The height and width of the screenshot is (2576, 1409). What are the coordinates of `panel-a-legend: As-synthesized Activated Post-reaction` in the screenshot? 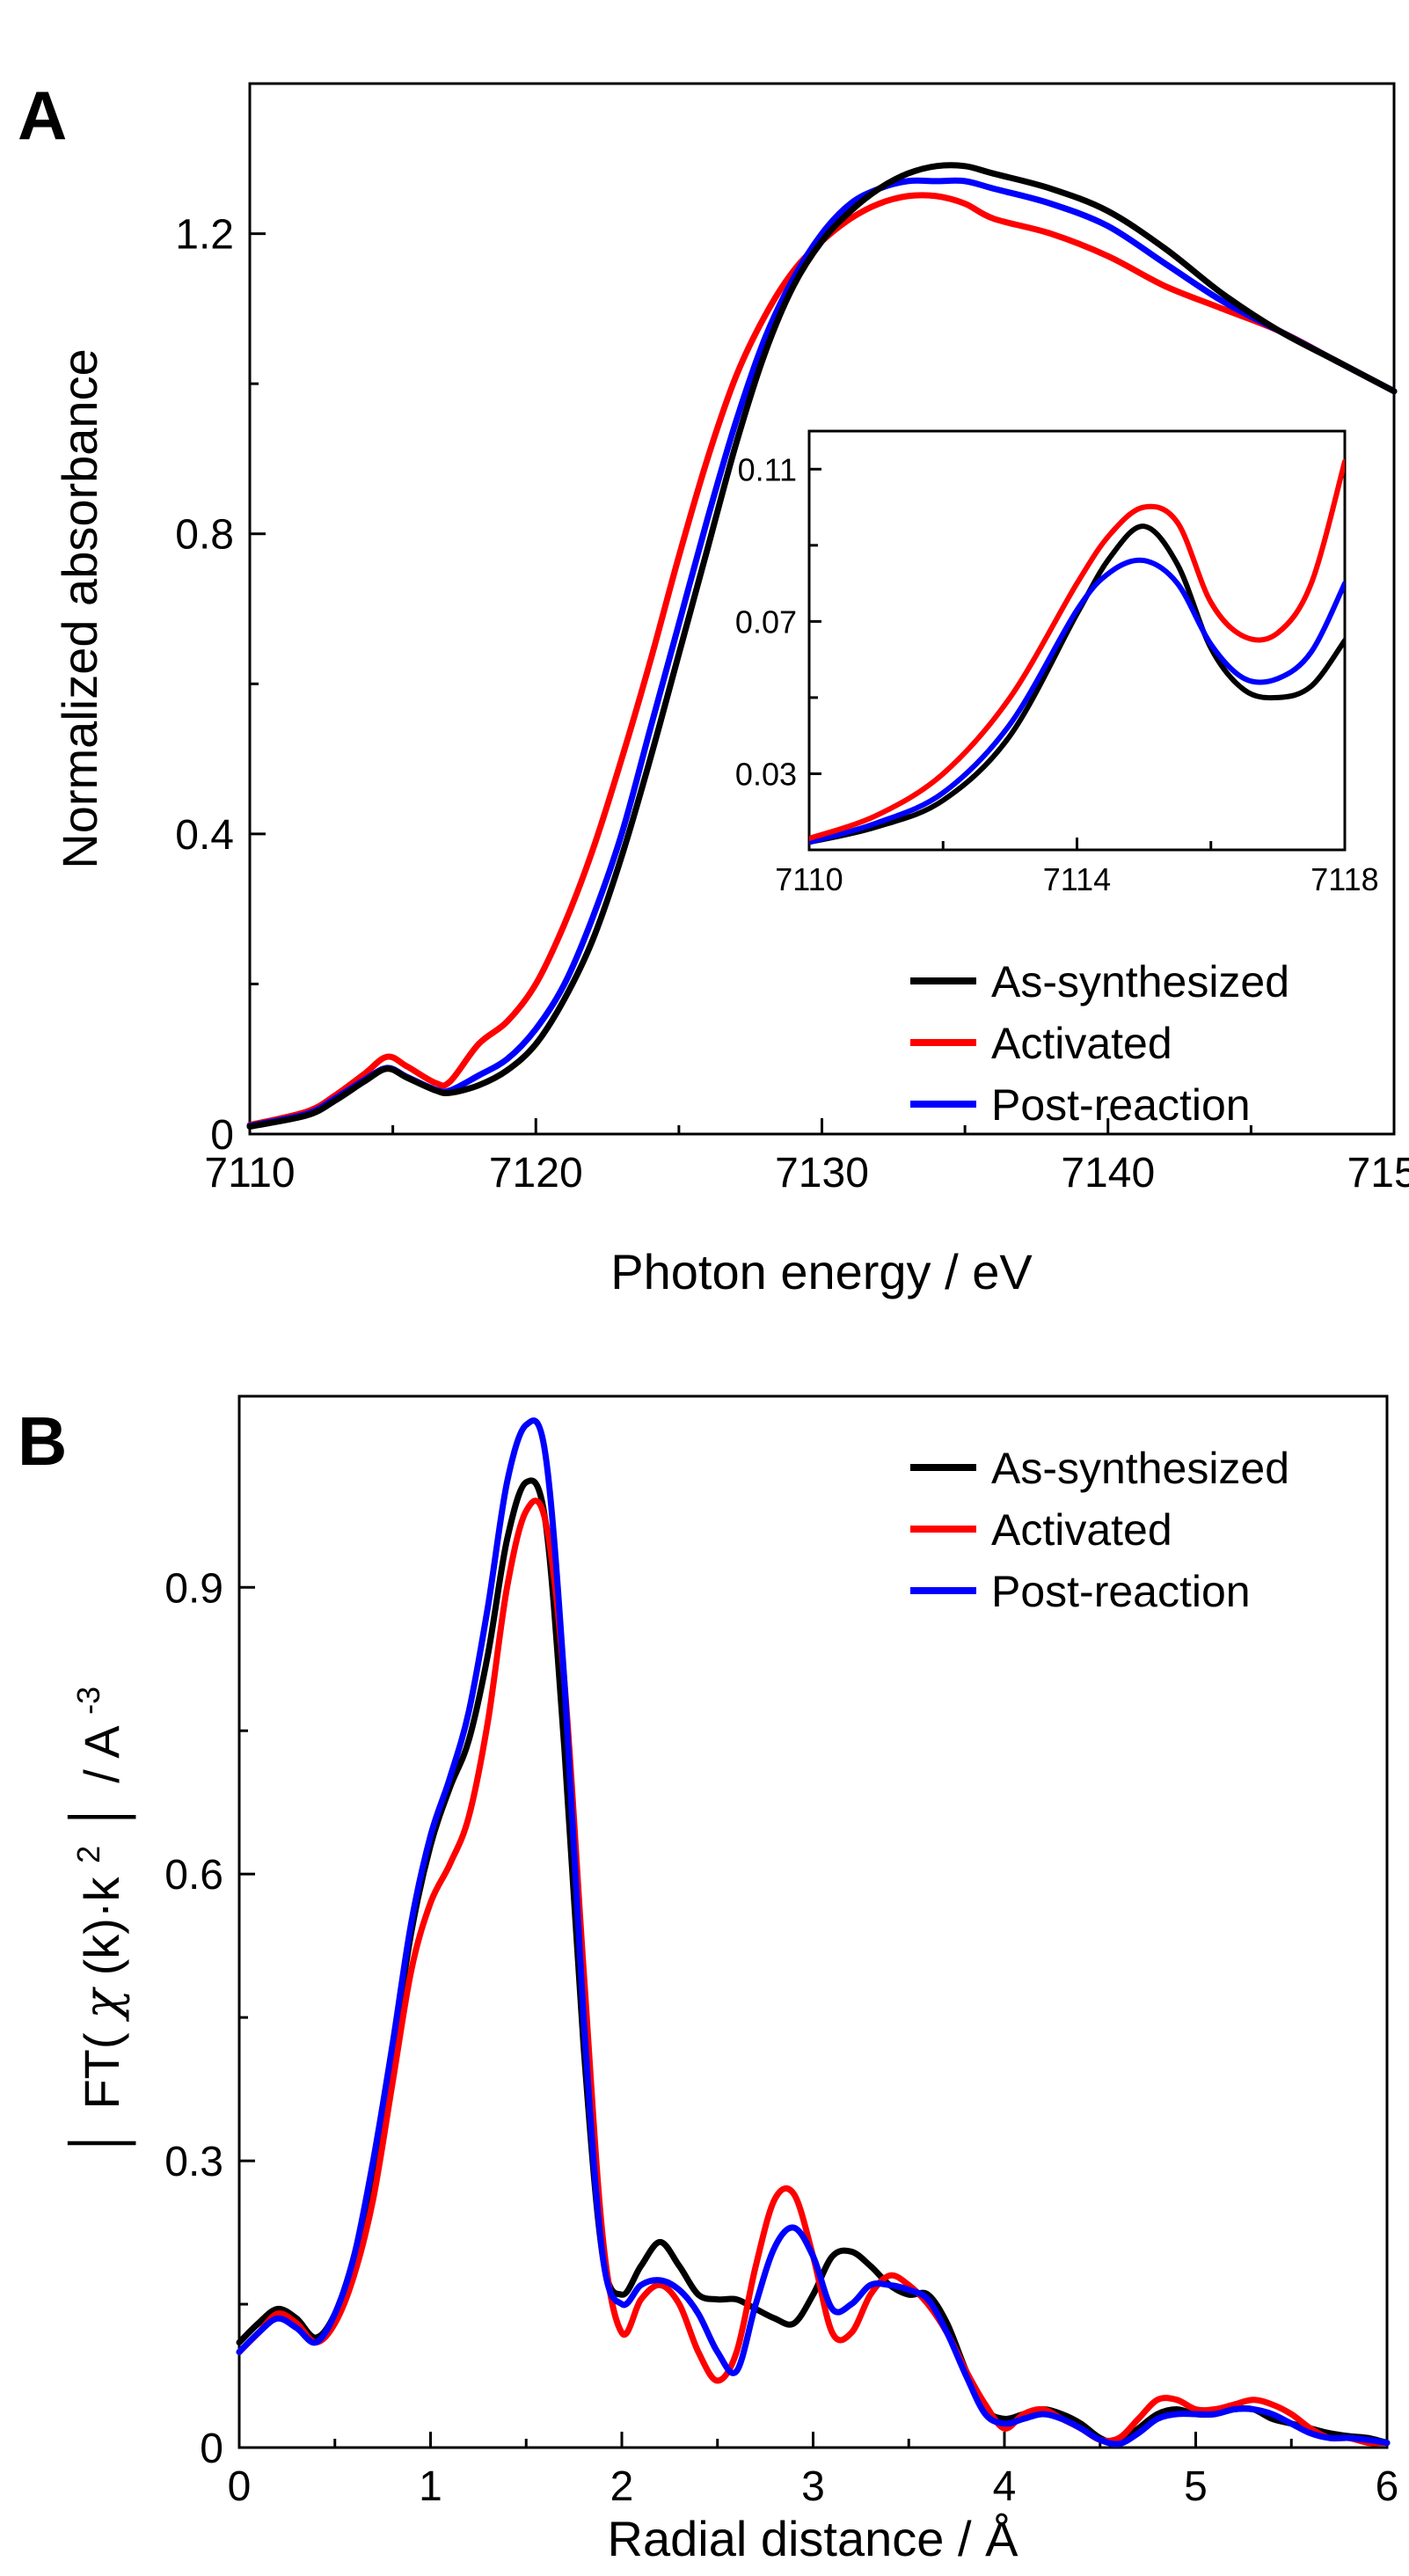 It's located at (1099, 1043).